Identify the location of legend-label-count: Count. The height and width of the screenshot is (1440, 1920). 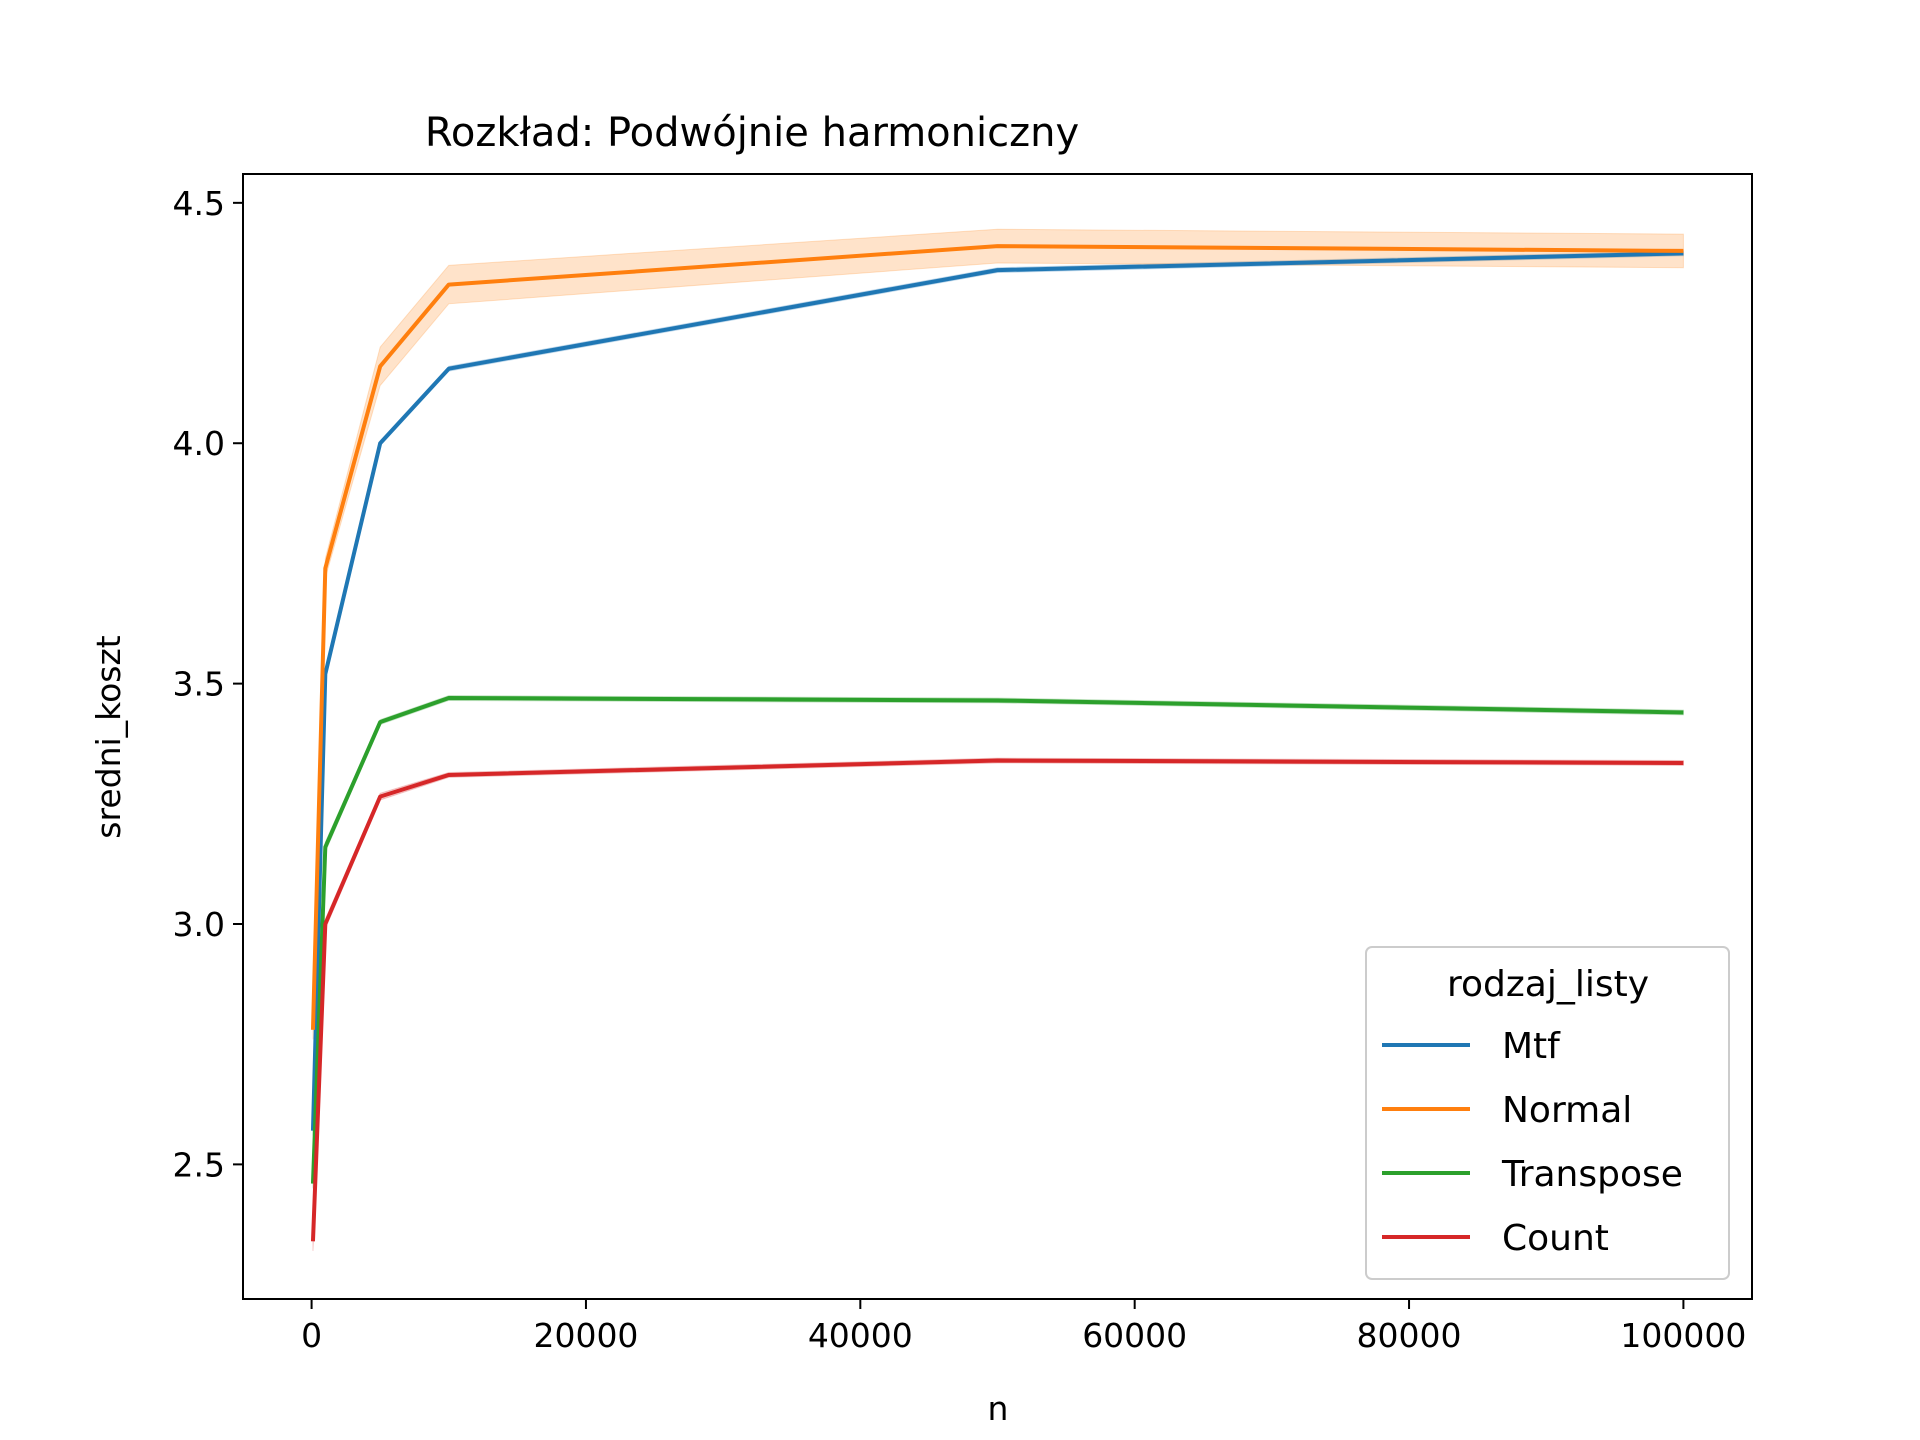
(1555, 1238).